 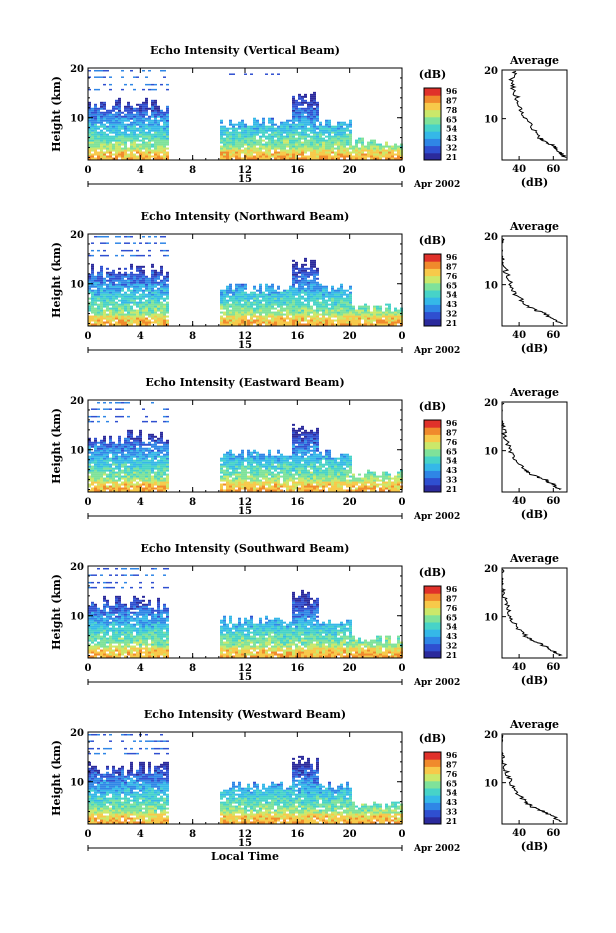 What do you see at coordinates (436, 351) in the screenshot?
I see `date-tail: Apr 2002` at bounding box center [436, 351].